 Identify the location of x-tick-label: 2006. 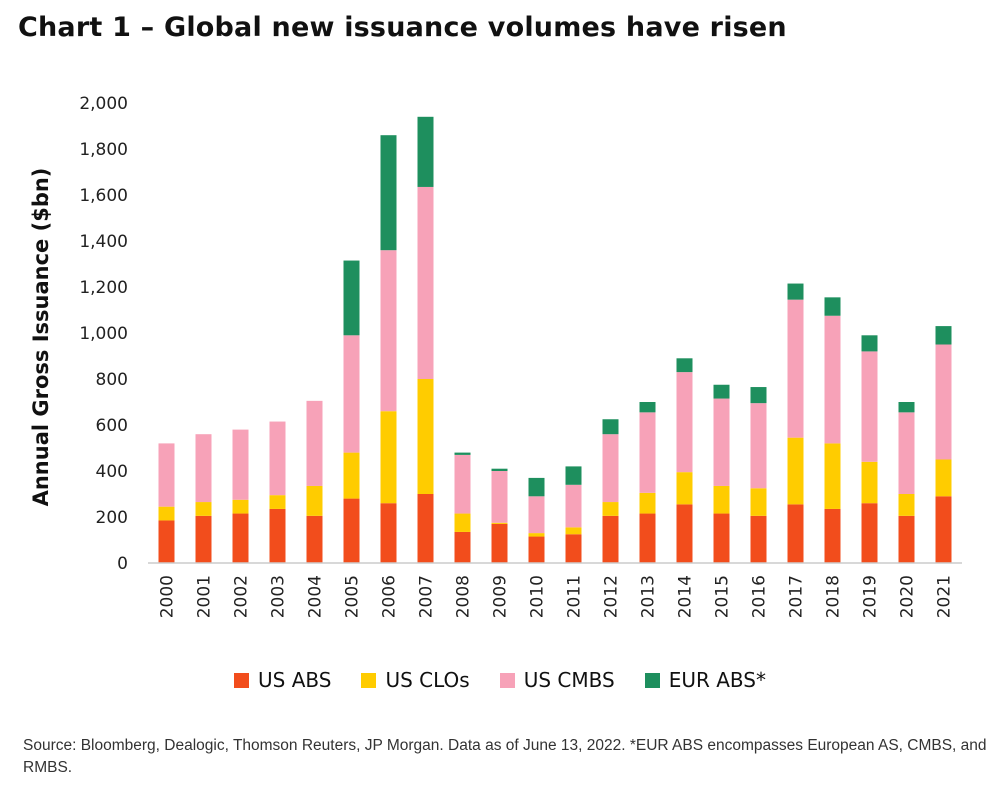
(390, 596).